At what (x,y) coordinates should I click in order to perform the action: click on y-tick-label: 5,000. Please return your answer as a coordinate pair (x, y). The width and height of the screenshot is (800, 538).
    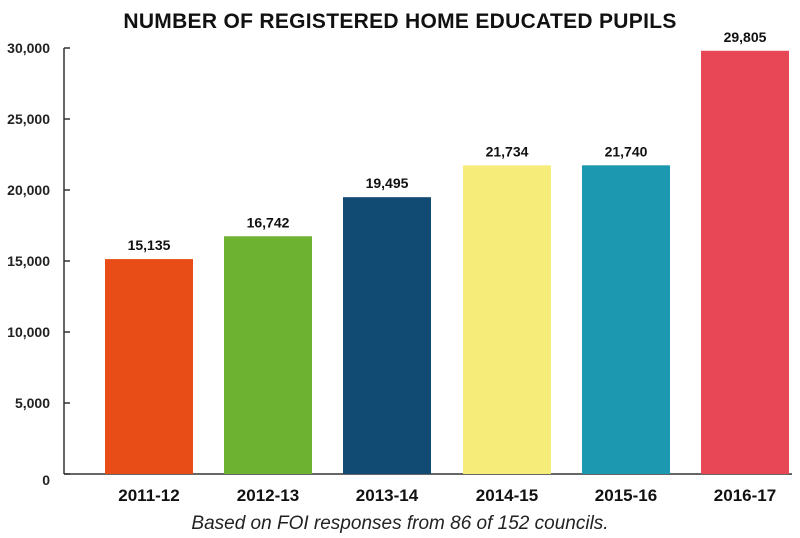
    Looking at the image, I should click on (32, 403).